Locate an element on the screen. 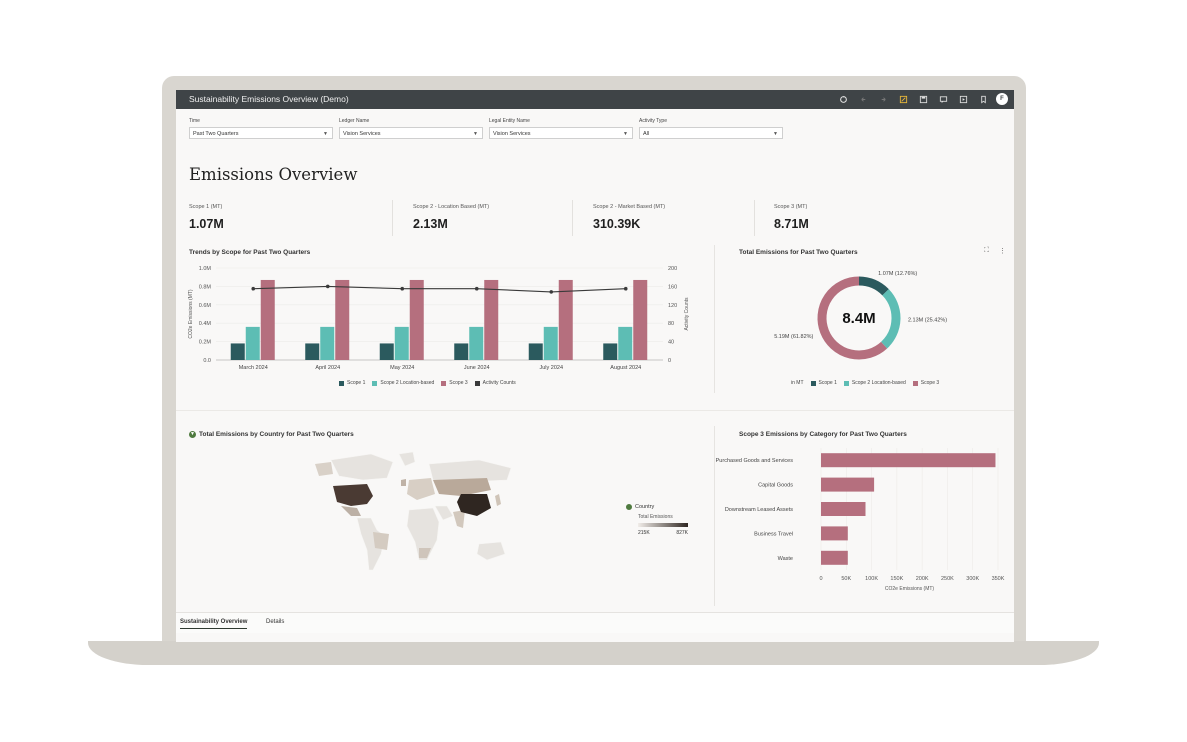 Image resolution: width=1187 pixels, height=742 pixels. refresh-icon is located at coordinates (843, 99).